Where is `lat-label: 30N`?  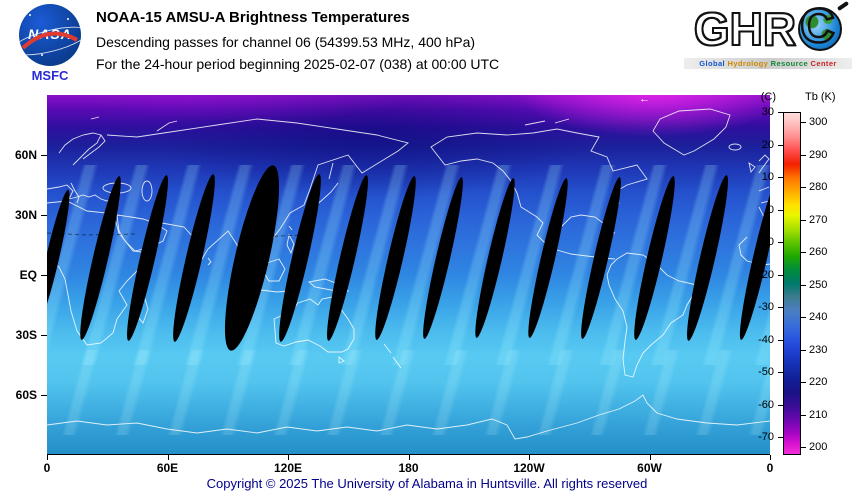
lat-label: 30N is located at coordinates (25, 215).